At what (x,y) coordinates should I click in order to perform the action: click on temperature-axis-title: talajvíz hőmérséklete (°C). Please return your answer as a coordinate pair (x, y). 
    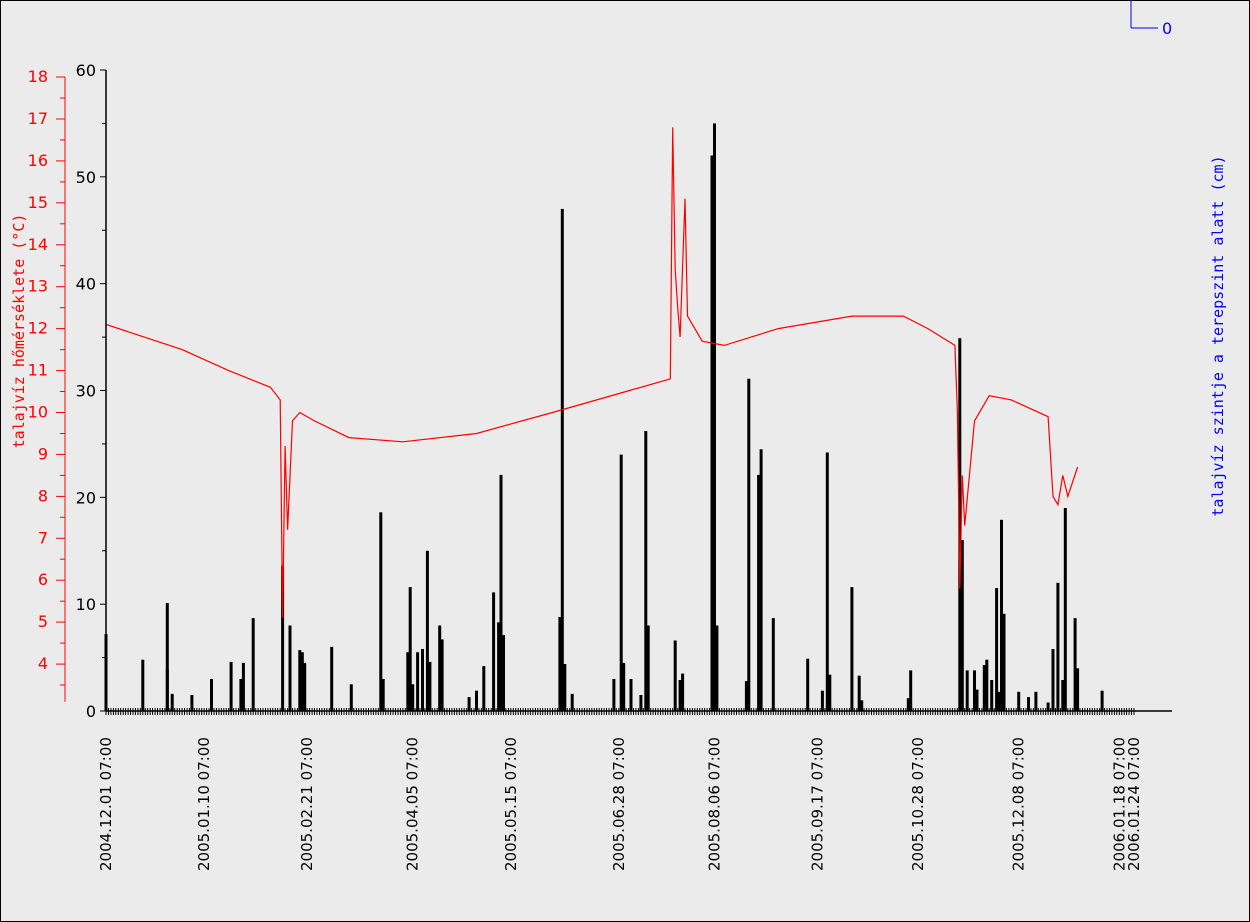
    Looking at the image, I should click on (19, 331).